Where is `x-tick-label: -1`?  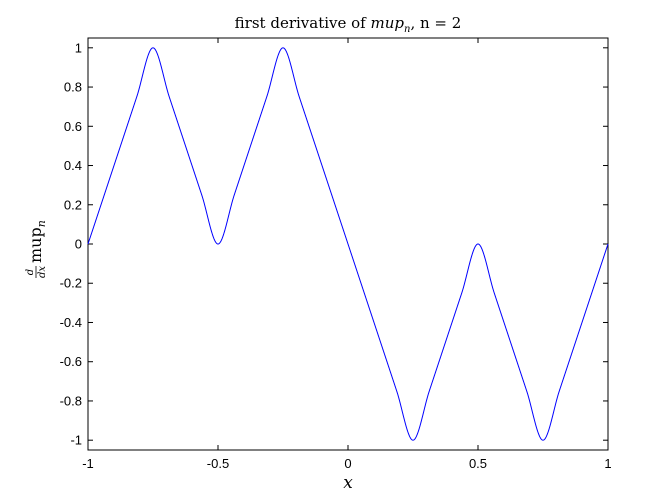 x-tick-label: -1 is located at coordinates (88, 463).